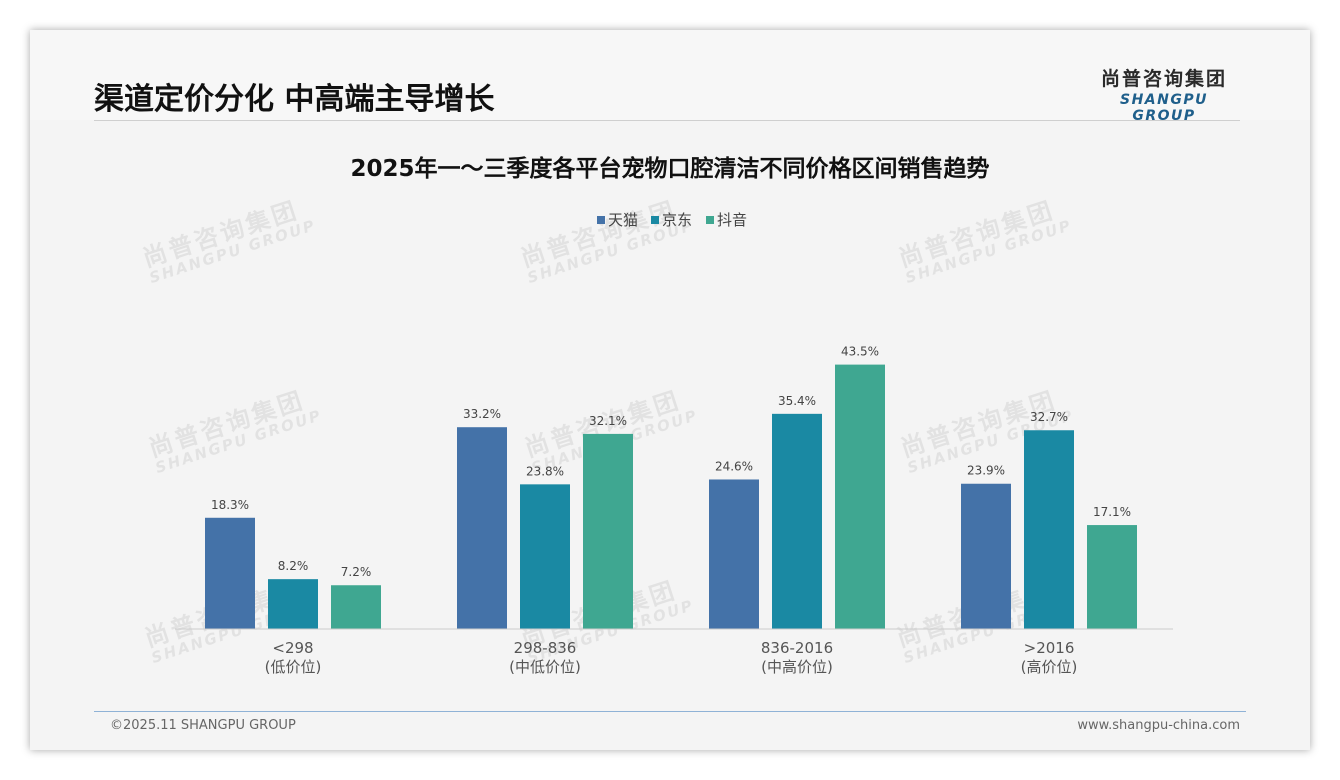  What do you see at coordinates (608, 421) in the screenshot?
I see `bar-value-label: 32.1%` at bounding box center [608, 421].